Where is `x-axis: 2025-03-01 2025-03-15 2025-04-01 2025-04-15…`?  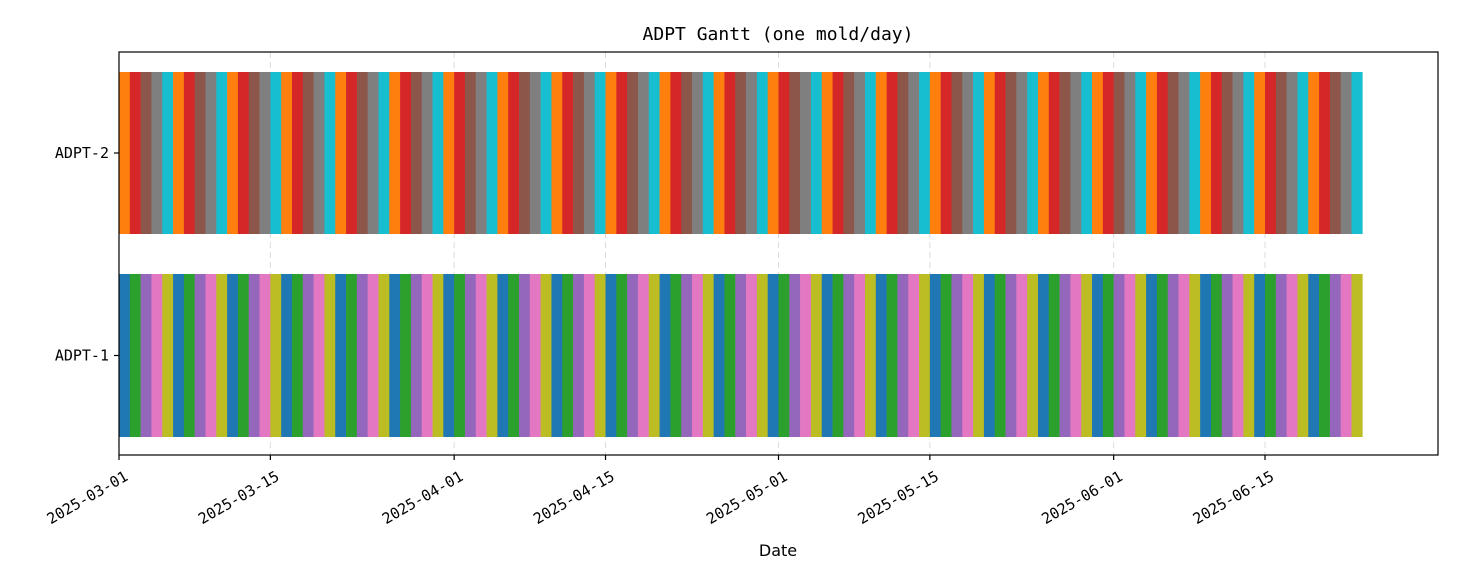
x-axis: 2025-03-01 2025-03-15 2025-04-01 2025-04-15… is located at coordinates (660, 491).